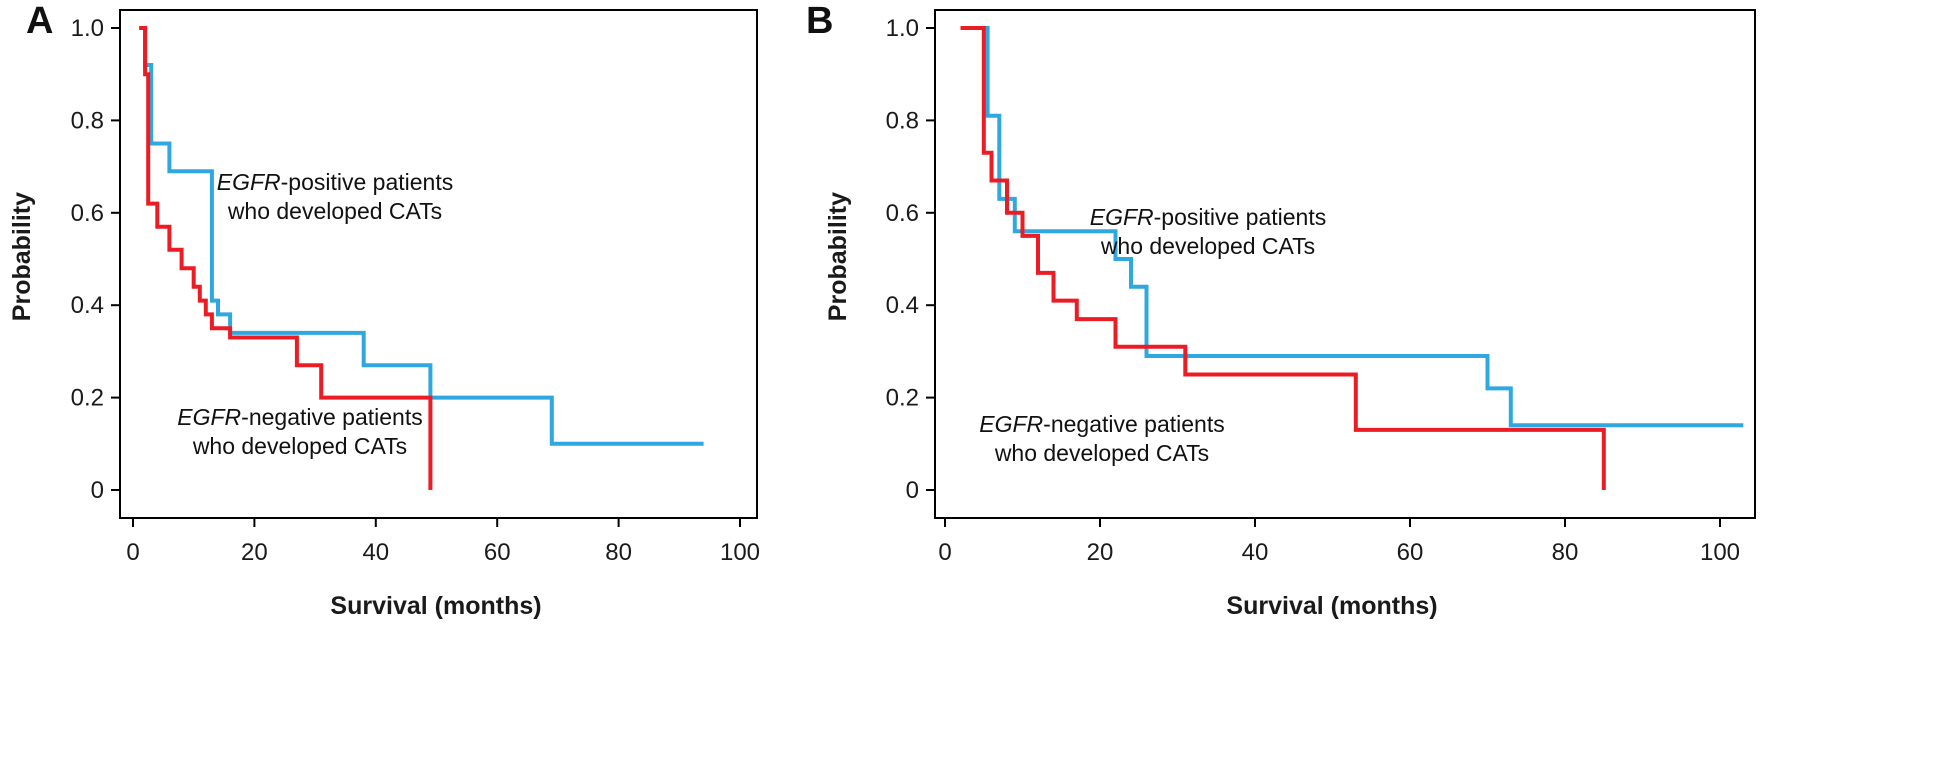 Image resolution: width=1948 pixels, height=757 pixels. Describe the element at coordinates (286, 258) in the screenshot. I see `km-curve-egfr-negative` at that location.